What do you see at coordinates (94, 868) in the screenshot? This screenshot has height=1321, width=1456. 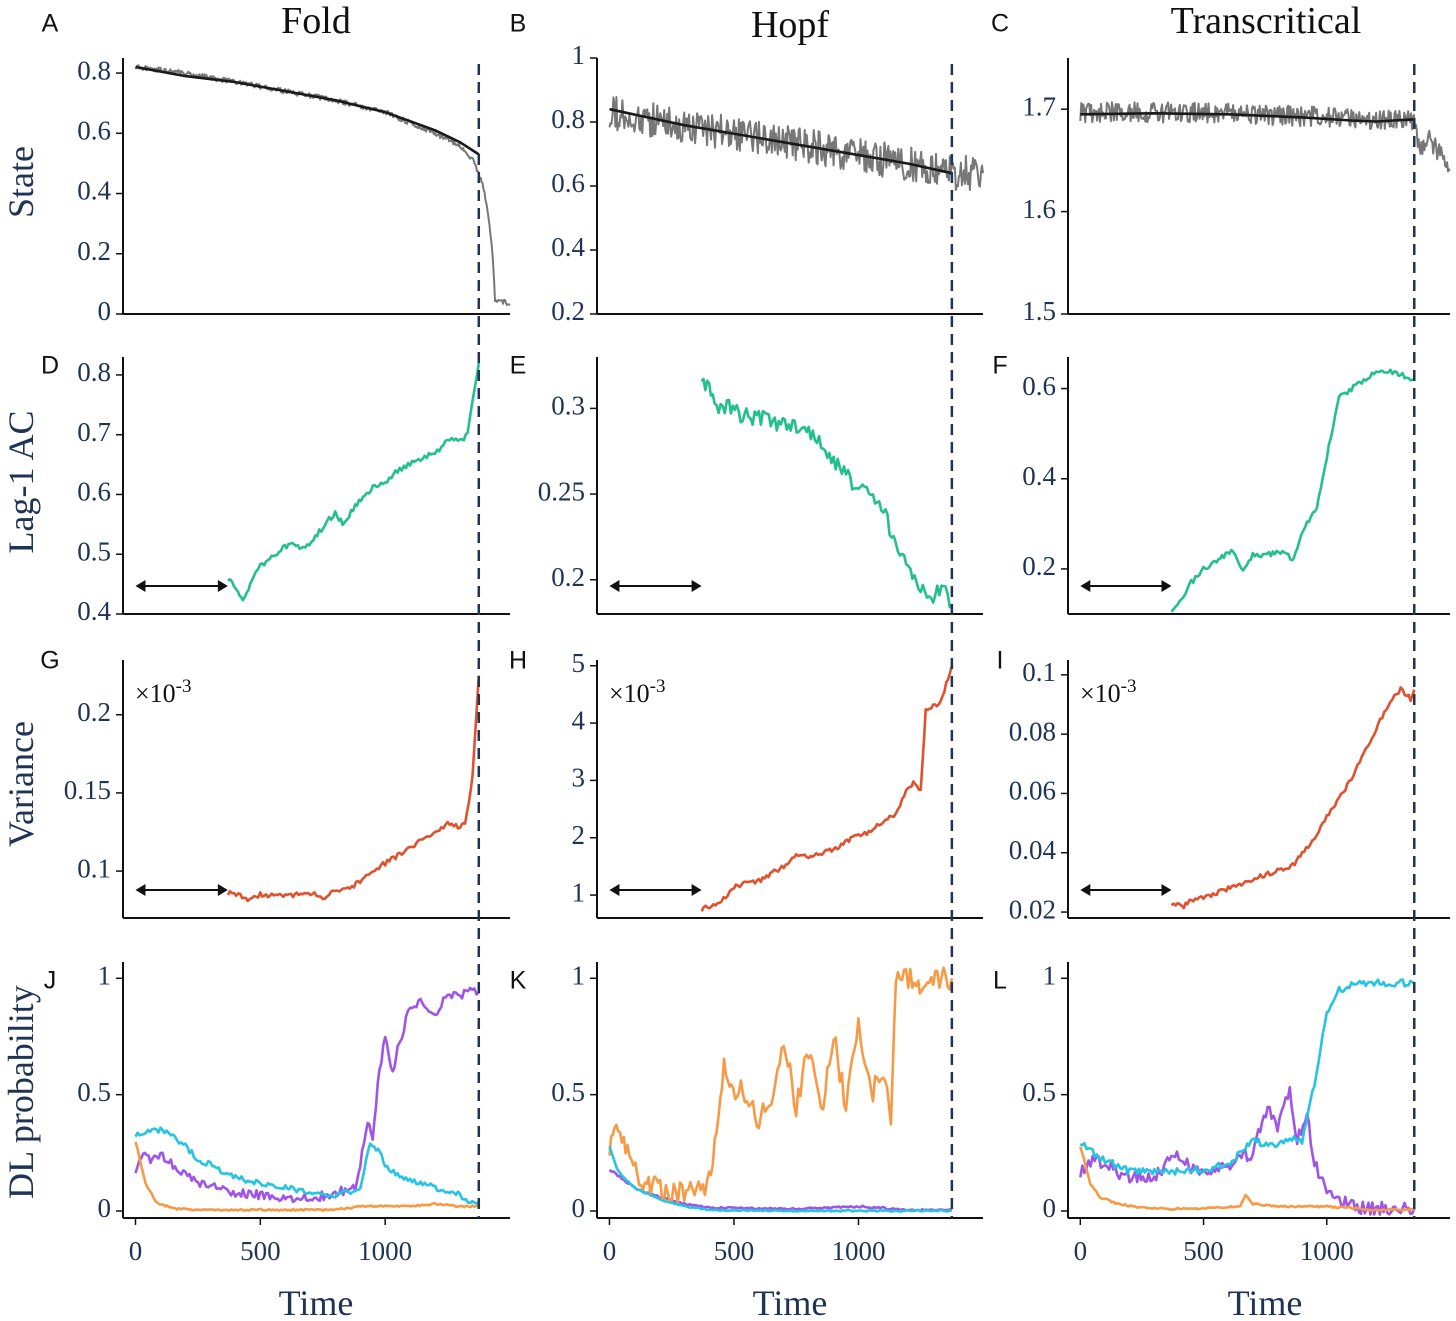 I see `y-tick-label-G: 0.1` at bounding box center [94, 868].